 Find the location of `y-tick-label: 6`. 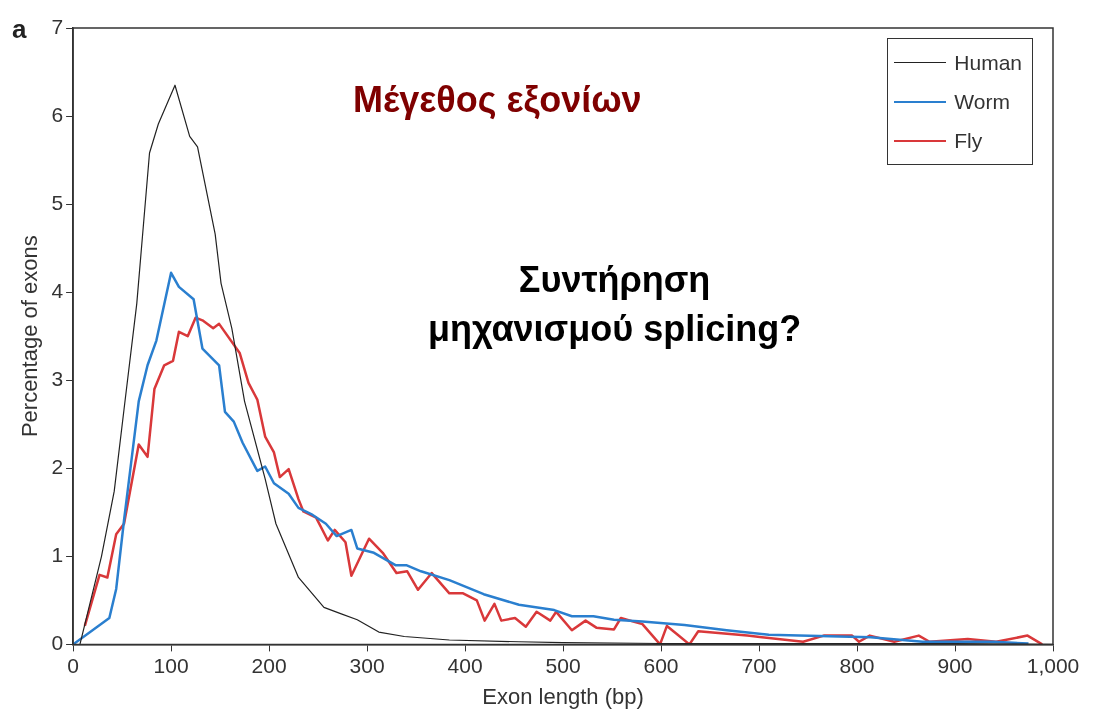

y-tick-label: 6 is located at coordinates (57, 114).